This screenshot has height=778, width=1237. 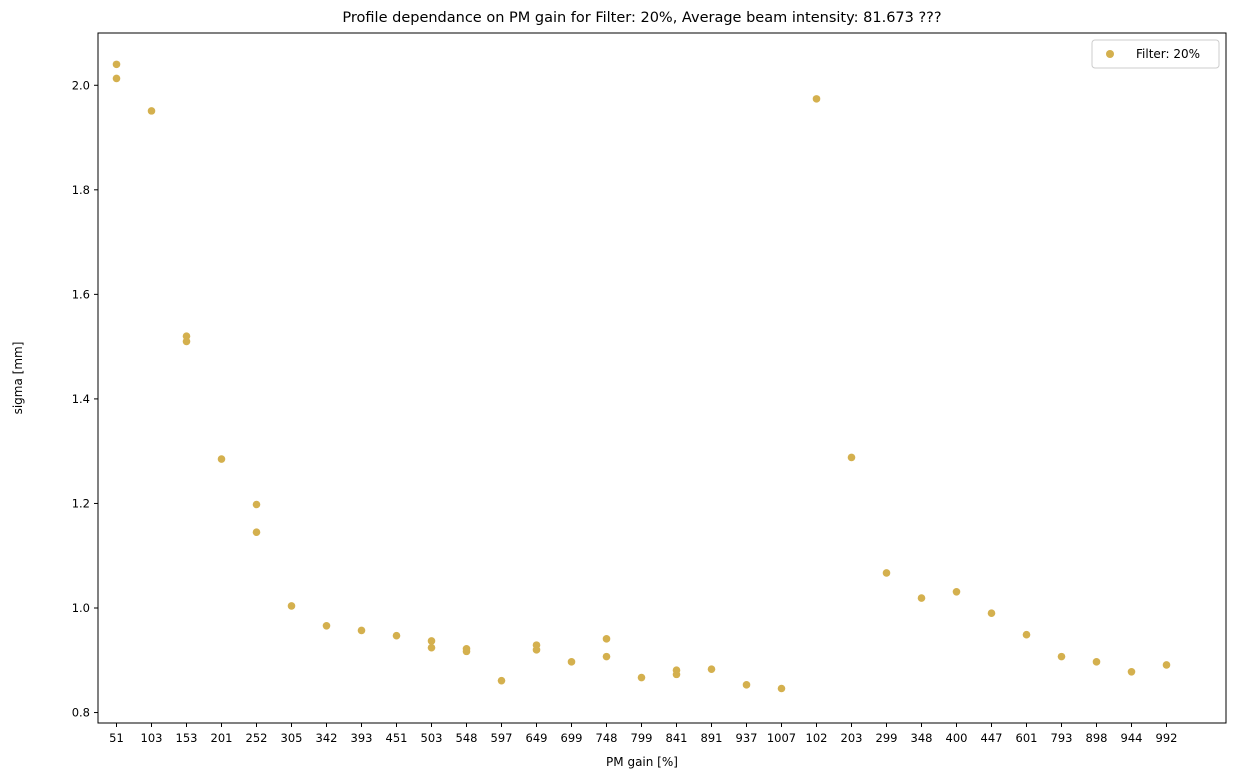 I want to click on x-tick-label: 503, so click(x=432, y=738).